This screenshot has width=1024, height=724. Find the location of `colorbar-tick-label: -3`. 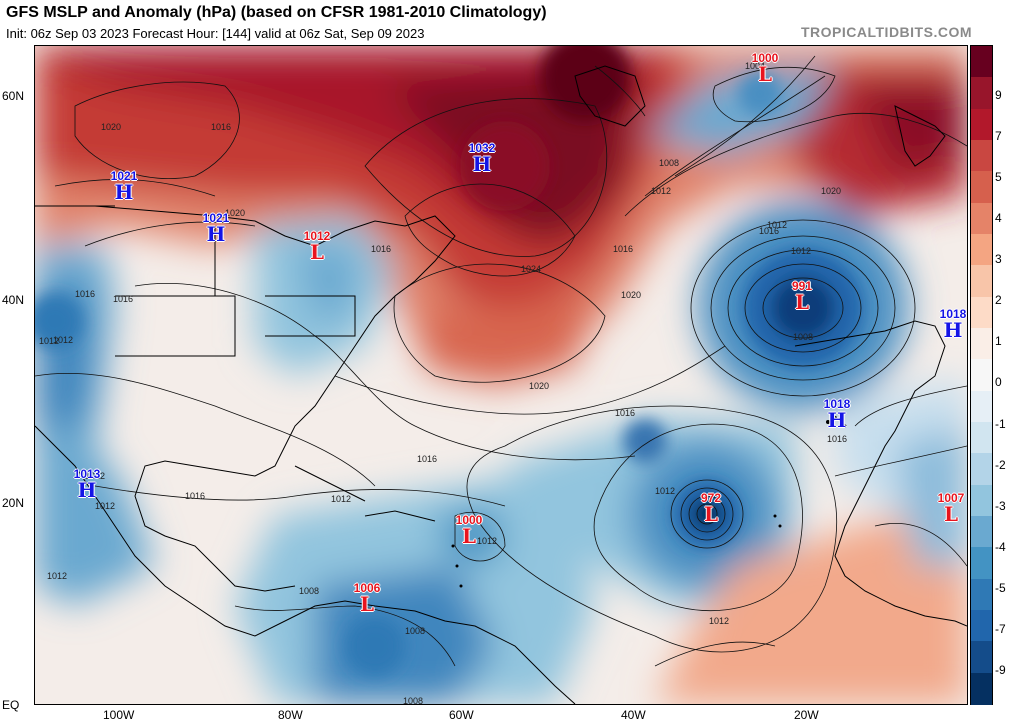

colorbar-tick-label: -3 is located at coordinates (1000, 506).